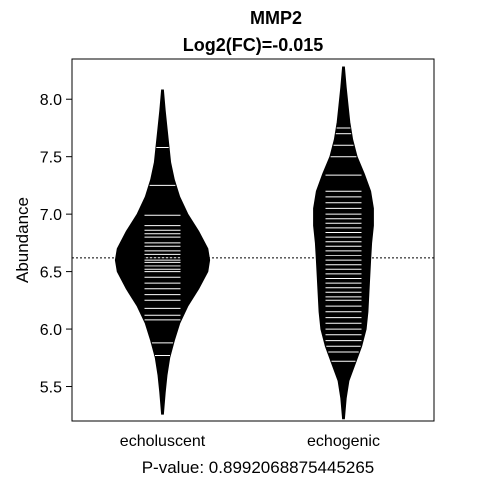 The image size is (480, 480). I want to click on chart-subtitle: Log2(FC)=-0.015, so click(253, 45).